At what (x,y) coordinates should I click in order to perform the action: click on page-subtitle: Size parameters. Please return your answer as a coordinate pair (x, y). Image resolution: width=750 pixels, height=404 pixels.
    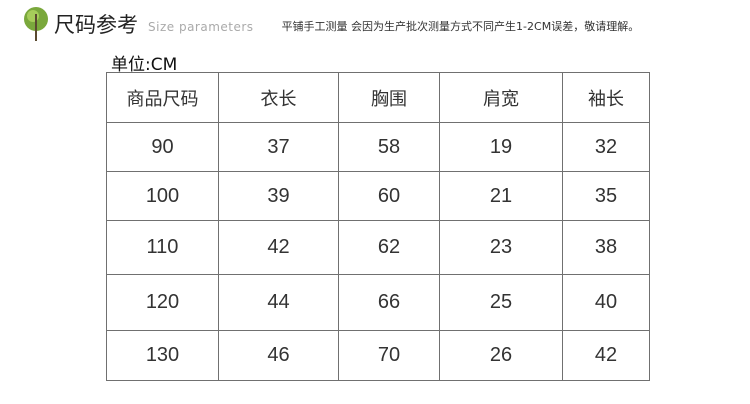
    Looking at the image, I should click on (201, 27).